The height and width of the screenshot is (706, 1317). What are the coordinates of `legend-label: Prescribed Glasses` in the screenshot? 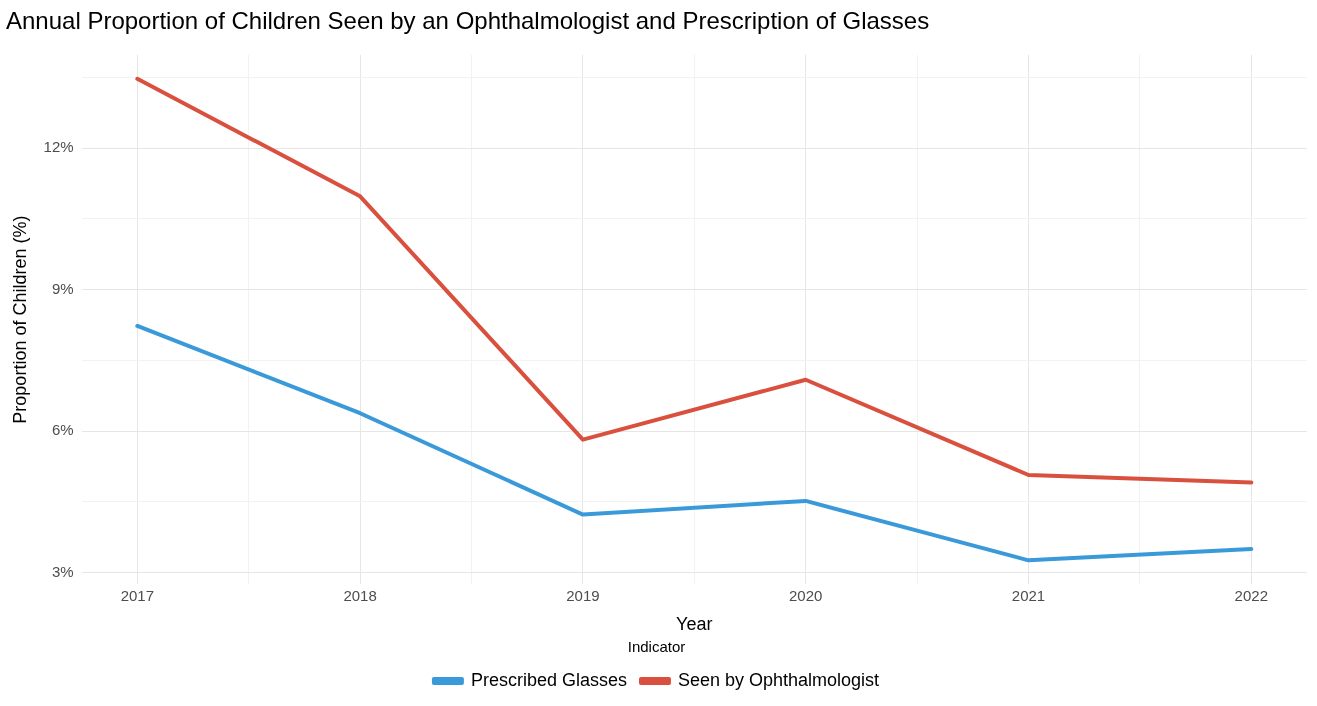 It's located at (548, 679).